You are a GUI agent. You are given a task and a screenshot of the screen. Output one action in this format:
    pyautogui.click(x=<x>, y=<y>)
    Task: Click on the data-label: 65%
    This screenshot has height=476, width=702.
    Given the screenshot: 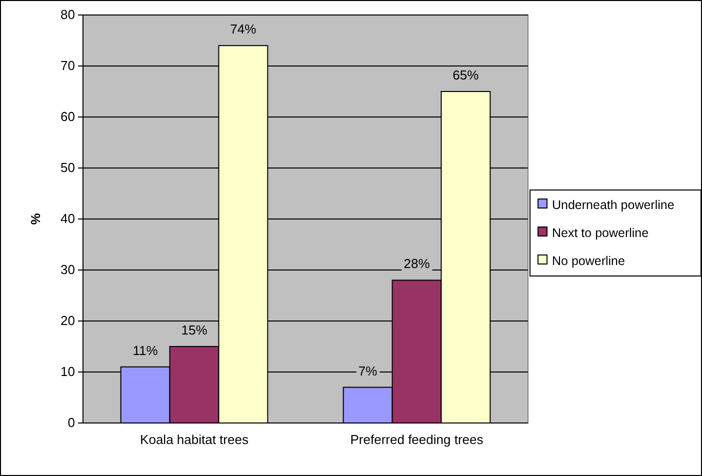 What is the action you would take?
    pyautogui.click(x=466, y=75)
    